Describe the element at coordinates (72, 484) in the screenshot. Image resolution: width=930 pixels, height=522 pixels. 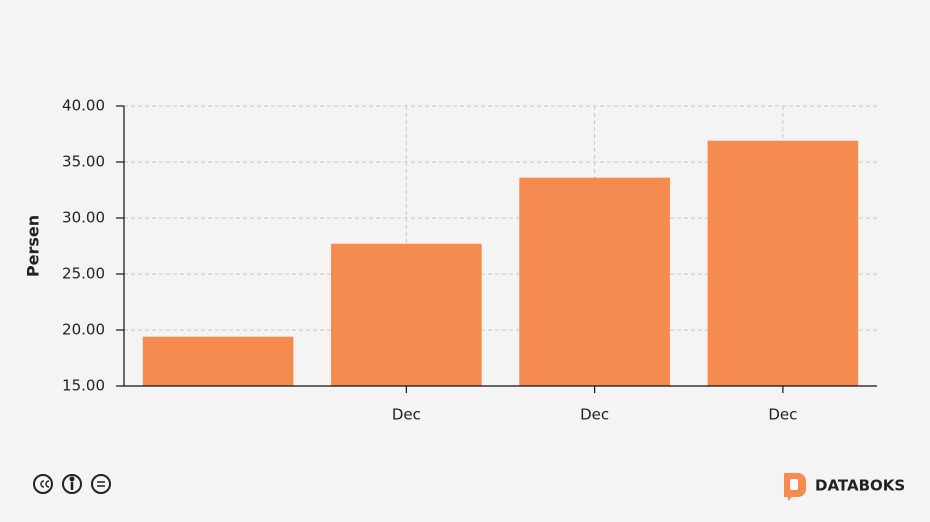
I see `license-icons` at that location.